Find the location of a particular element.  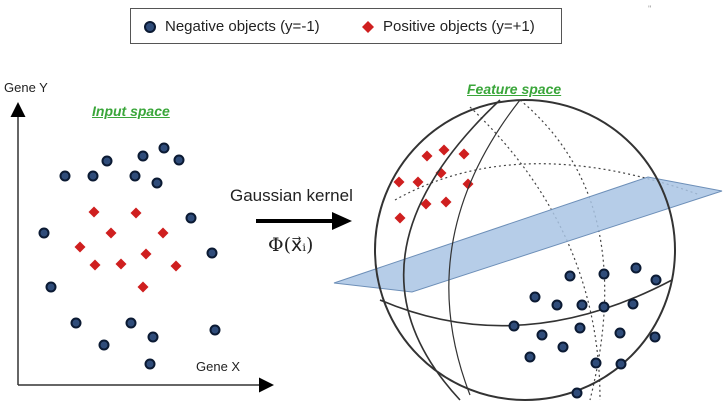

legend-negative-marker is located at coordinates (150, 27).